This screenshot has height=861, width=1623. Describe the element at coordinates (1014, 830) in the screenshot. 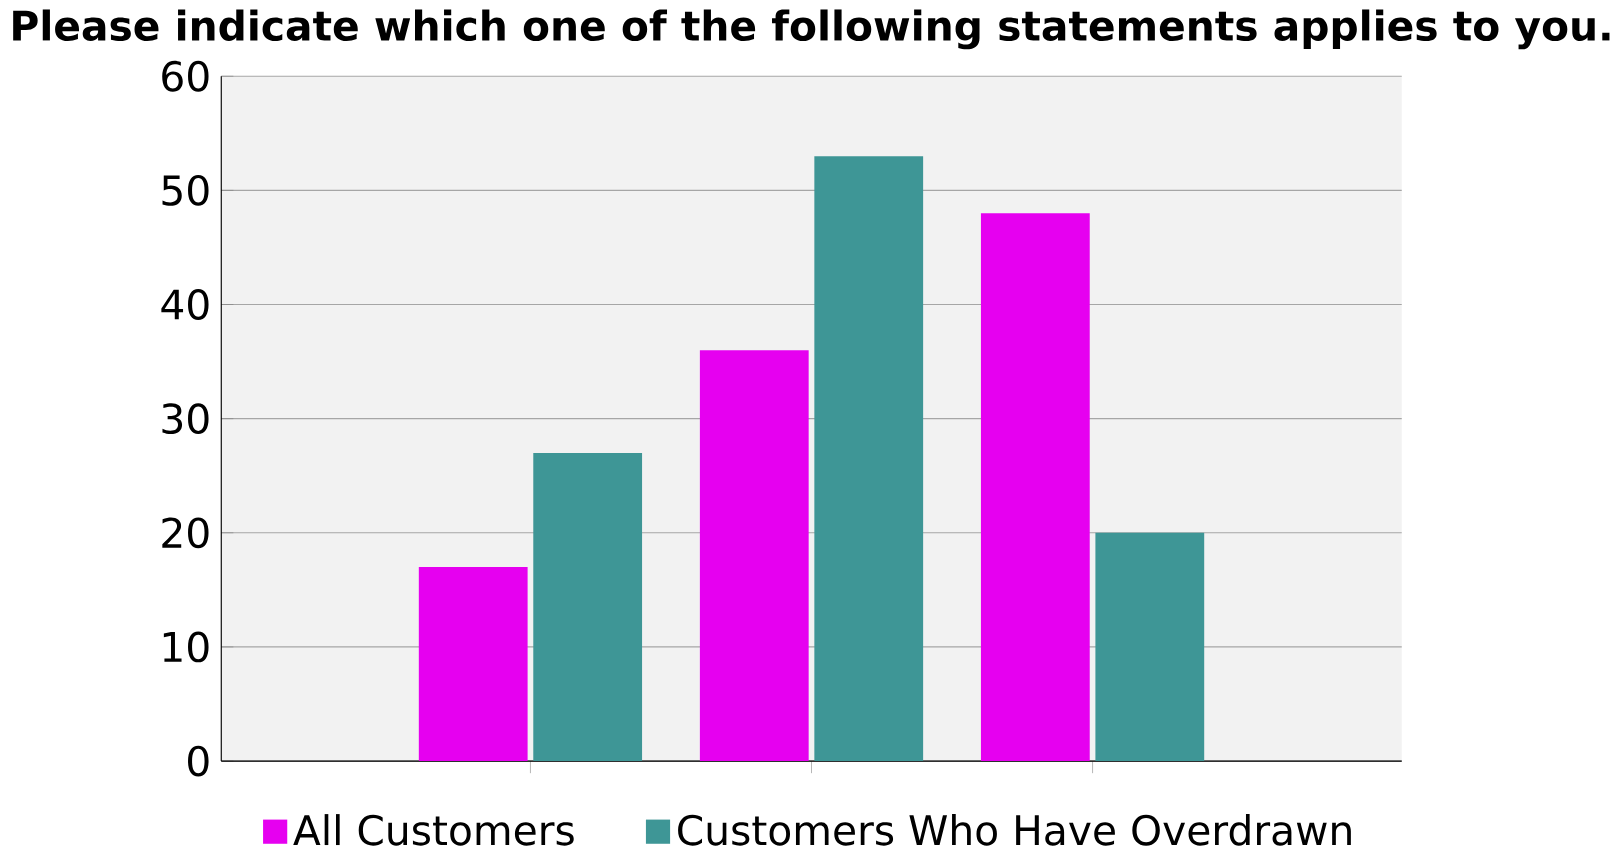

I see `legend-label: Customers Who Have Overdrawn` at that location.